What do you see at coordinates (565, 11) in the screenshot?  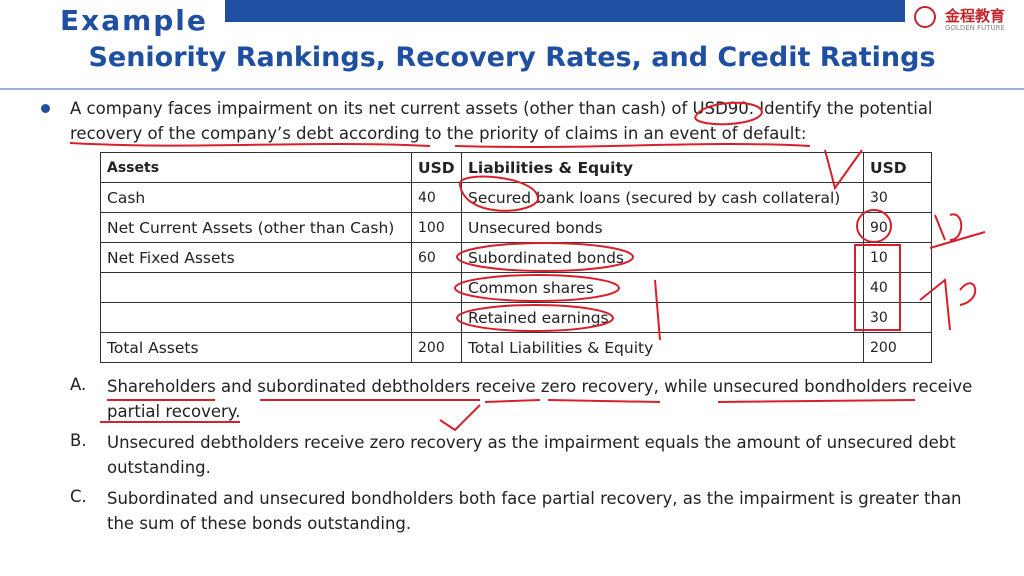 I see `header-banner` at bounding box center [565, 11].